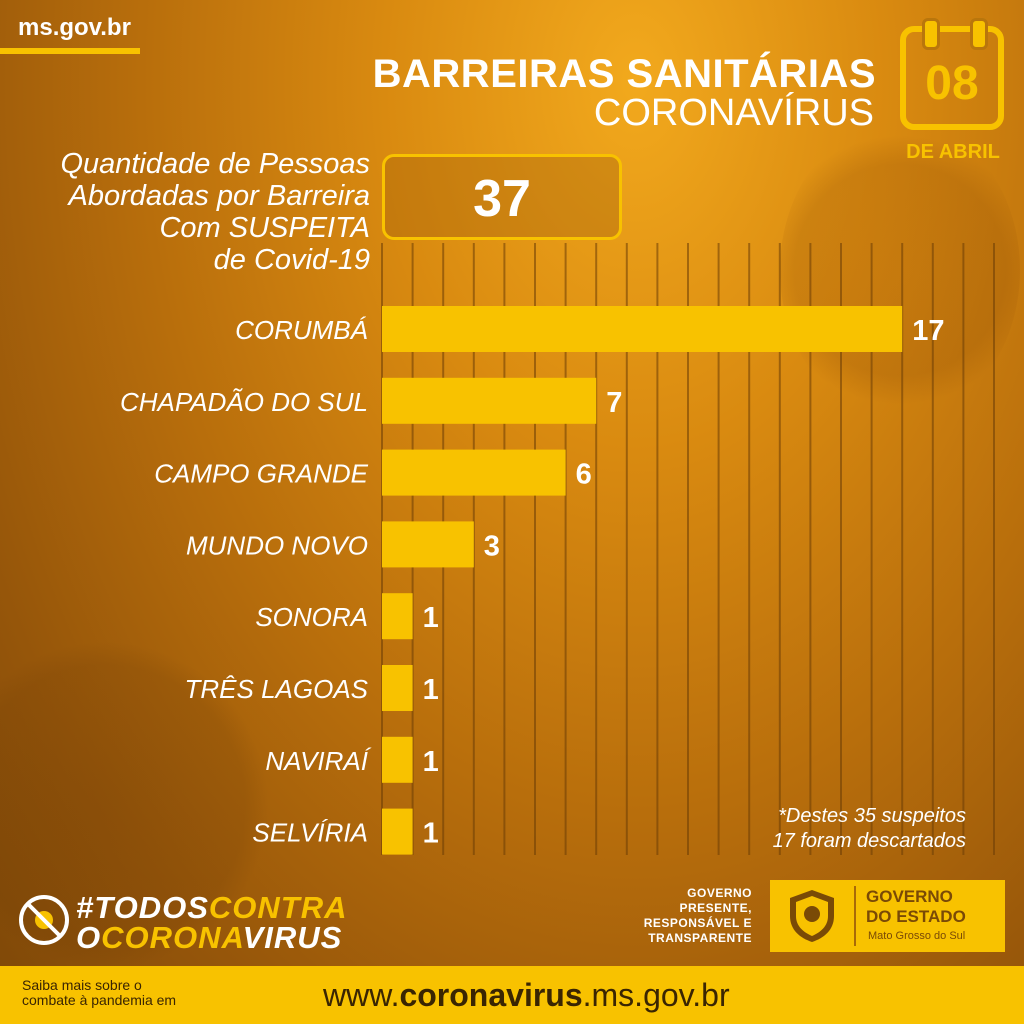 The image size is (1024, 1024). What do you see at coordinates (855, 916) in the screenshot?
I see `logo-divider` at bounding box center [855, 916].